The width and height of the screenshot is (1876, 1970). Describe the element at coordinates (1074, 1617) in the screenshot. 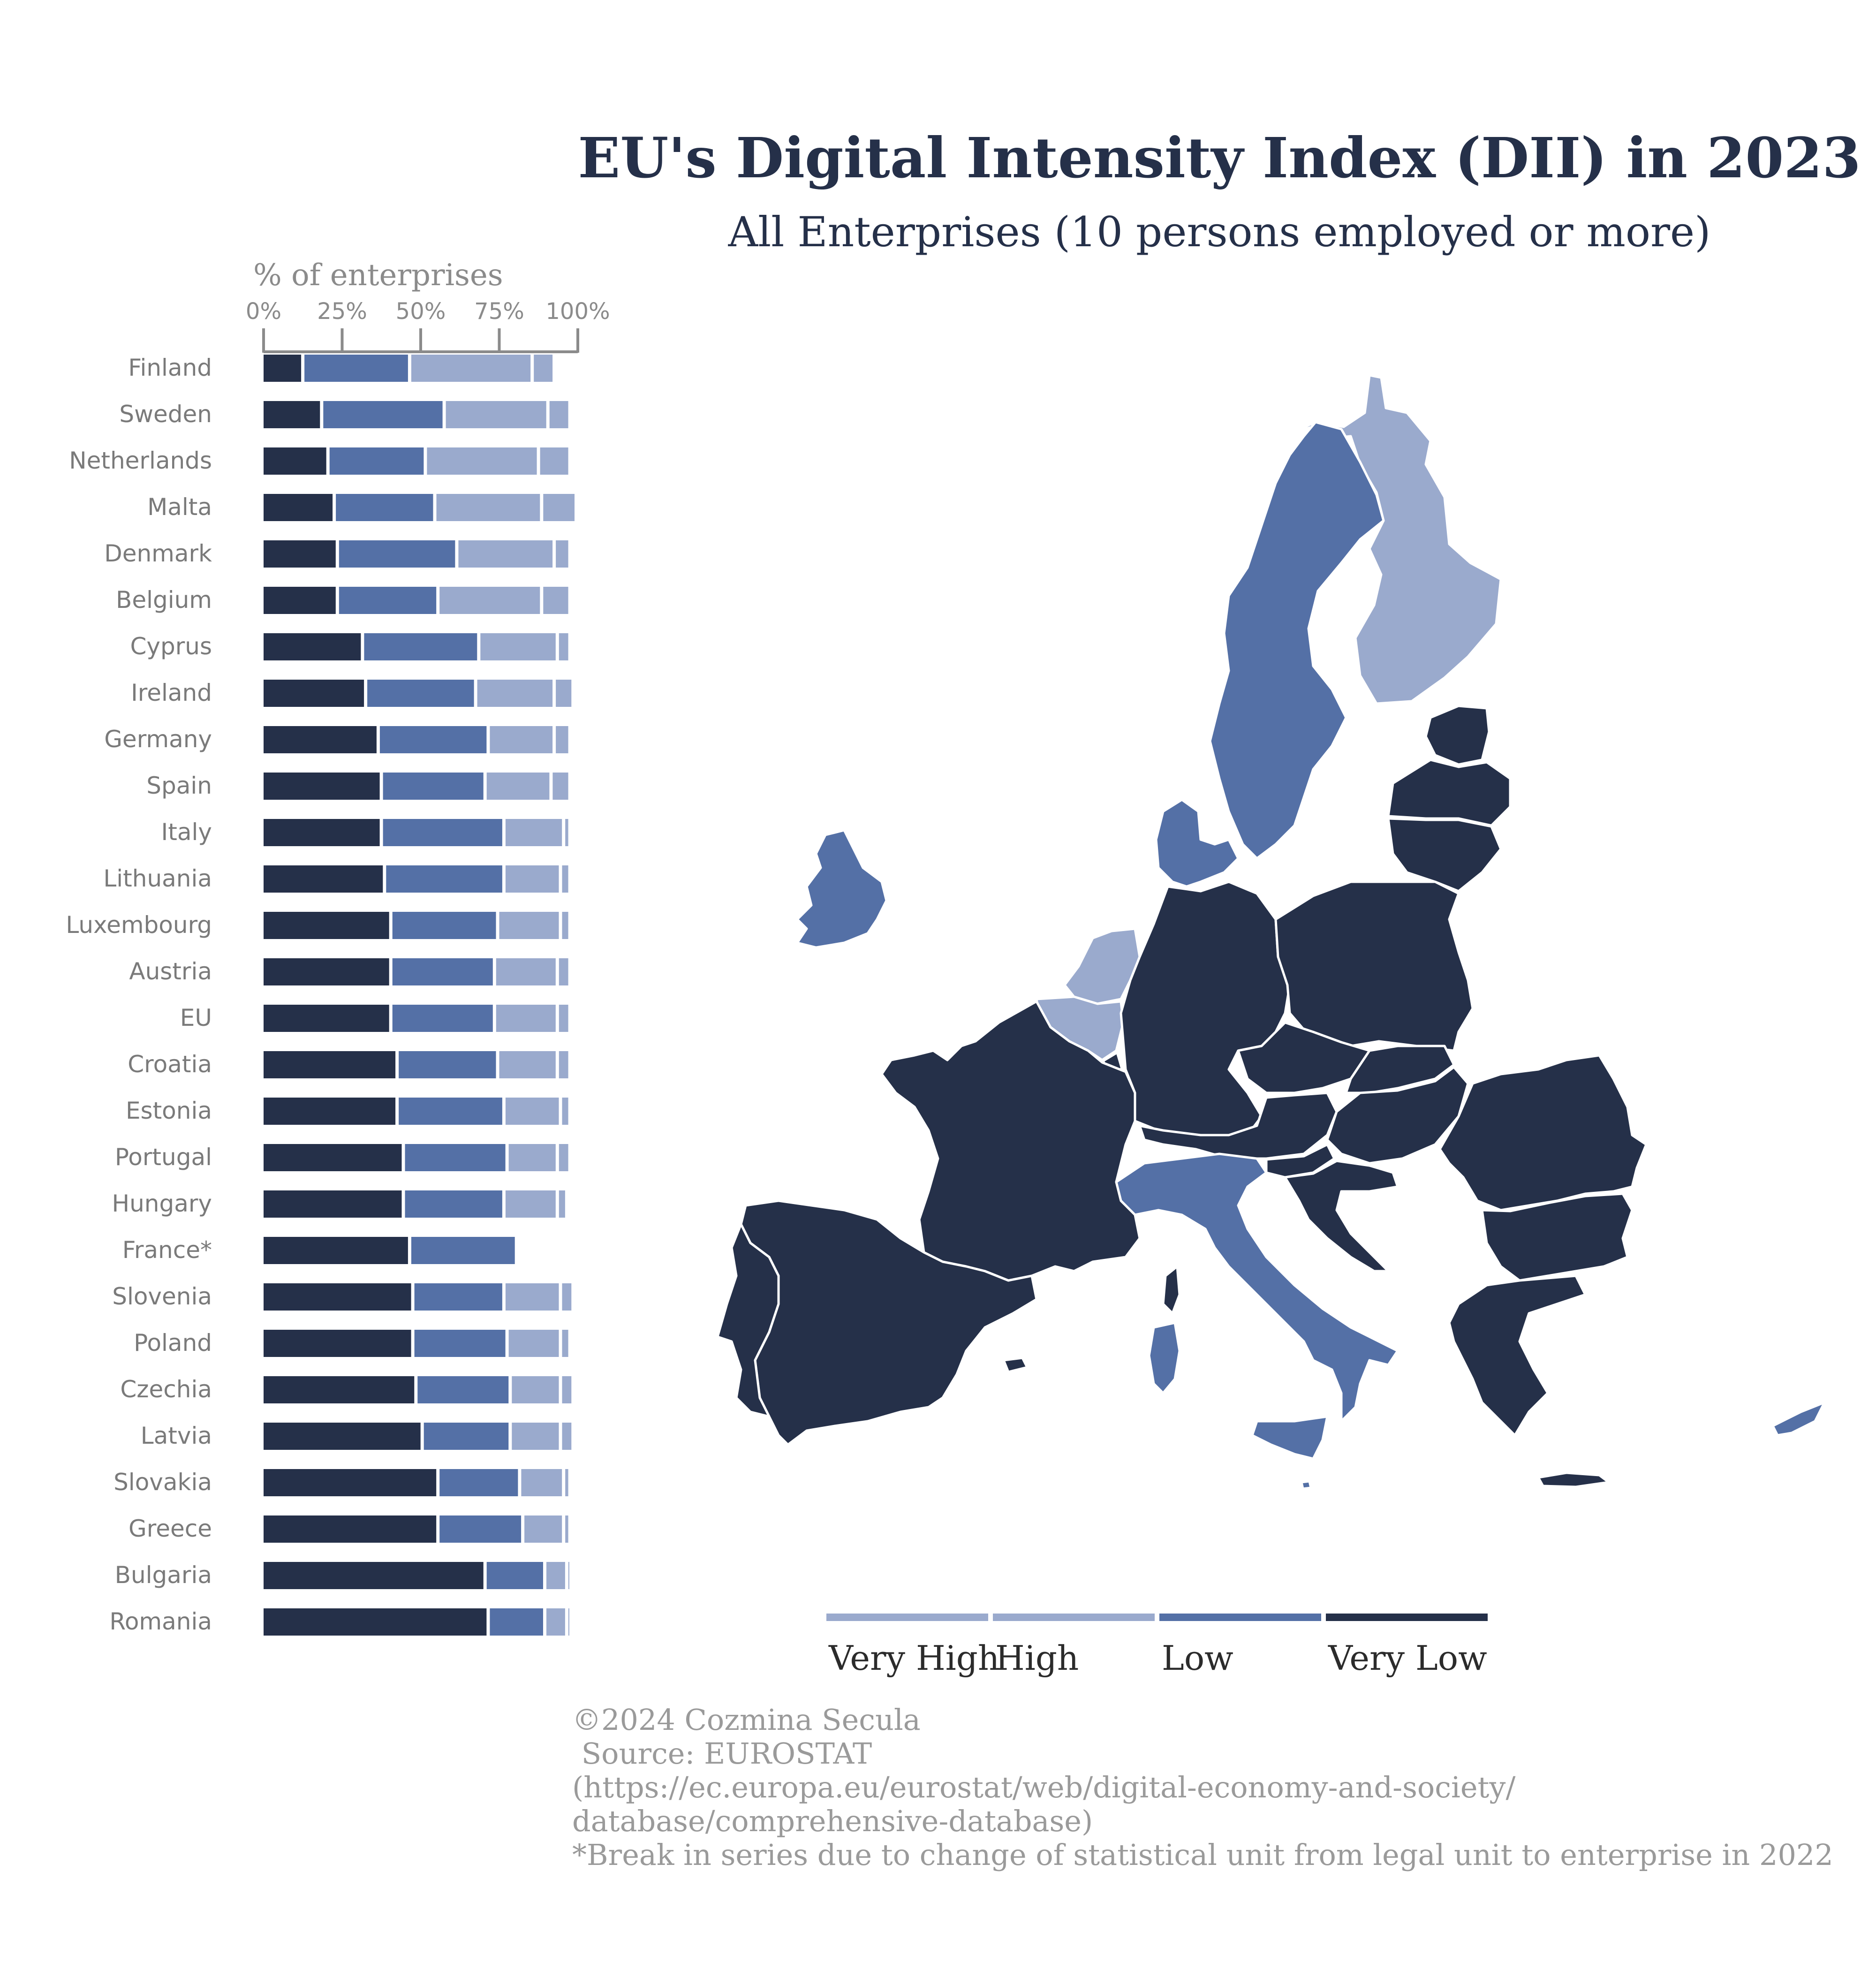

I see `legend-swatch` at that location.